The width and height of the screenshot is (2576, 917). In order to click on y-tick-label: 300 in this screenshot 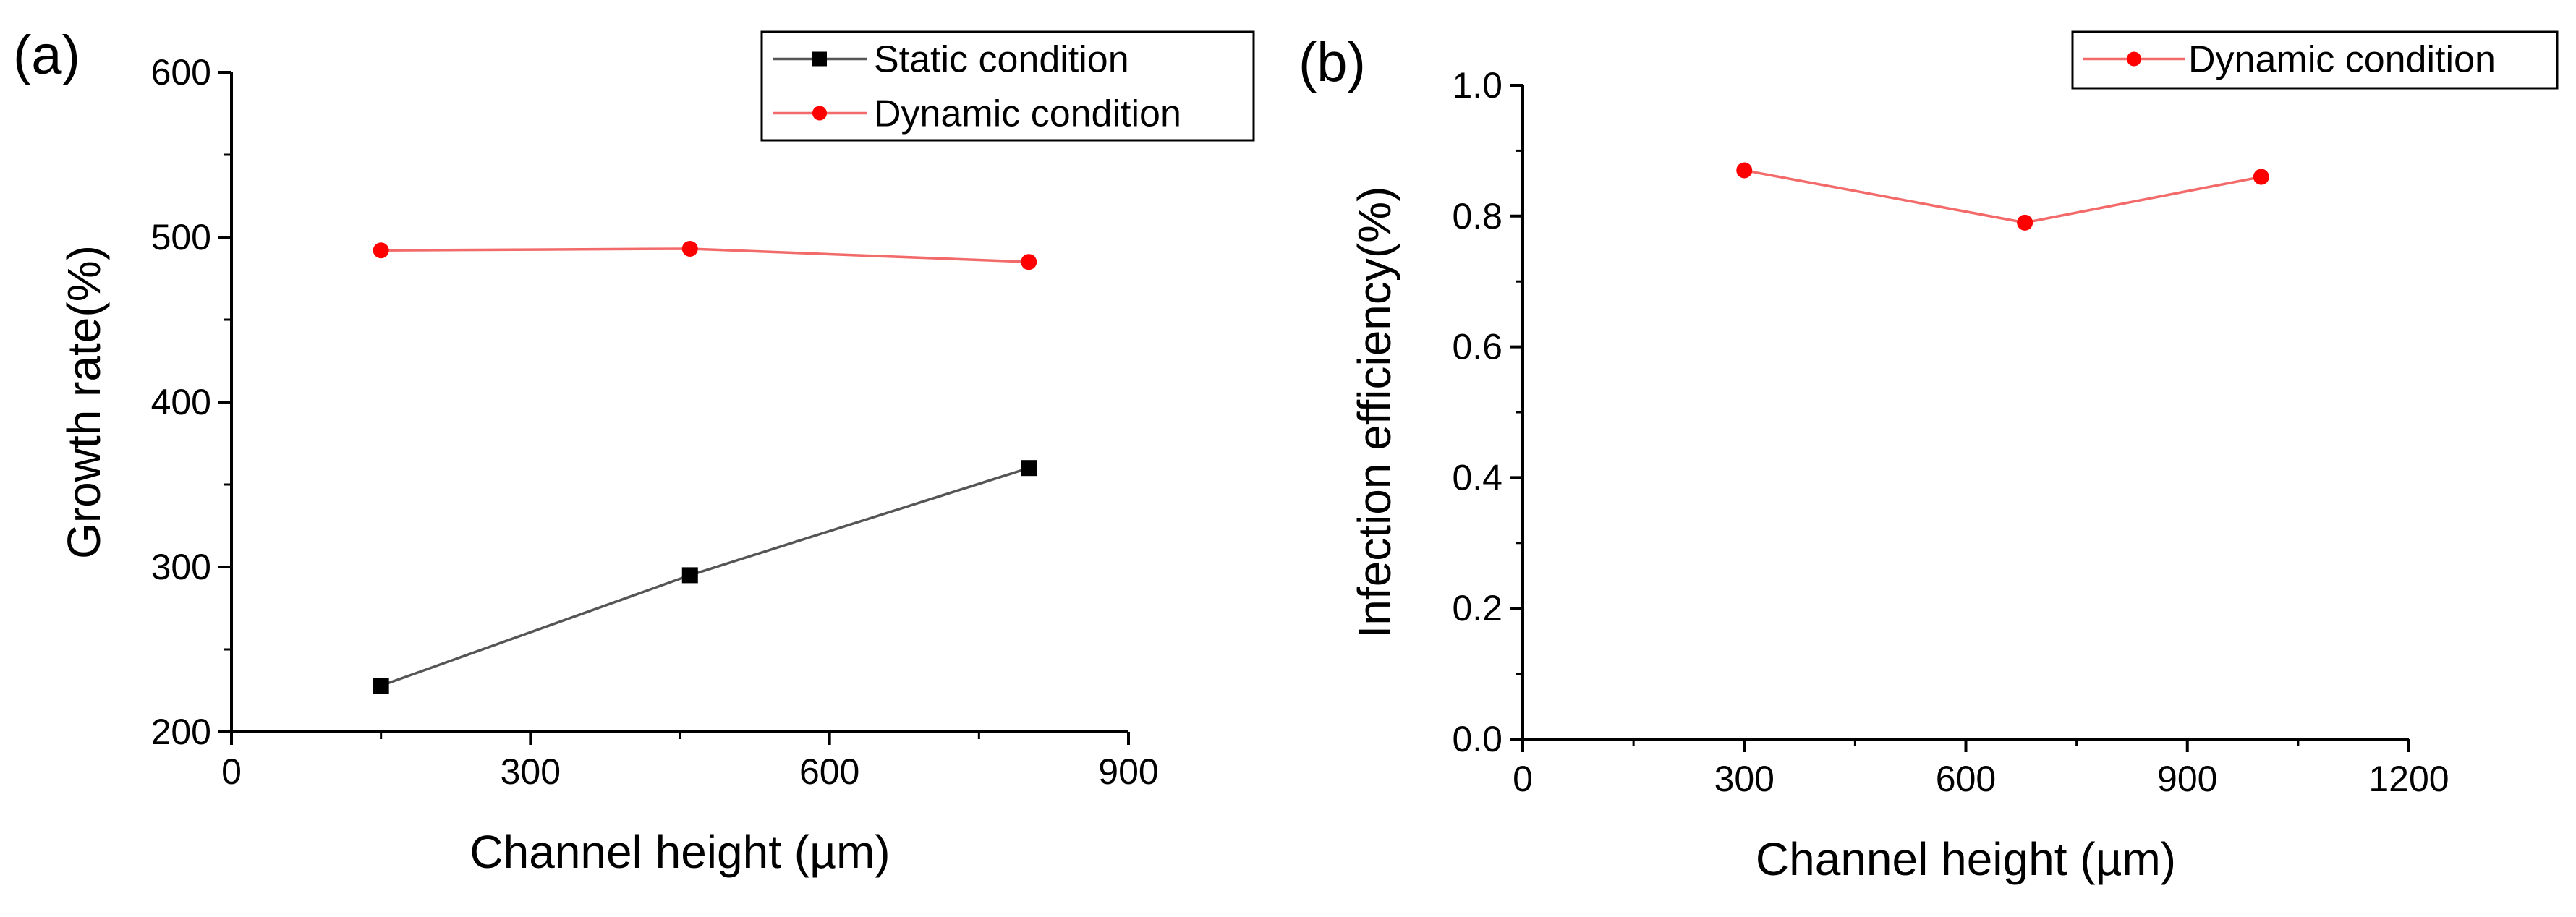, I will do `click(181, 567)`.